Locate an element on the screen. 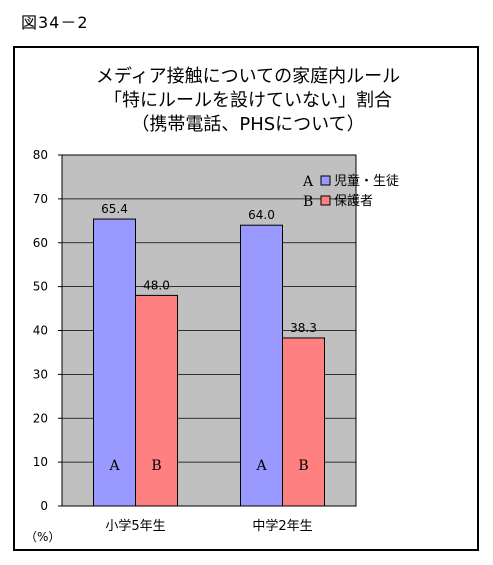 This screenshot has width=493, height=565. chart-title-line-2: 「特にルールを設けていない」割合 is located at coordinates (248, 100).